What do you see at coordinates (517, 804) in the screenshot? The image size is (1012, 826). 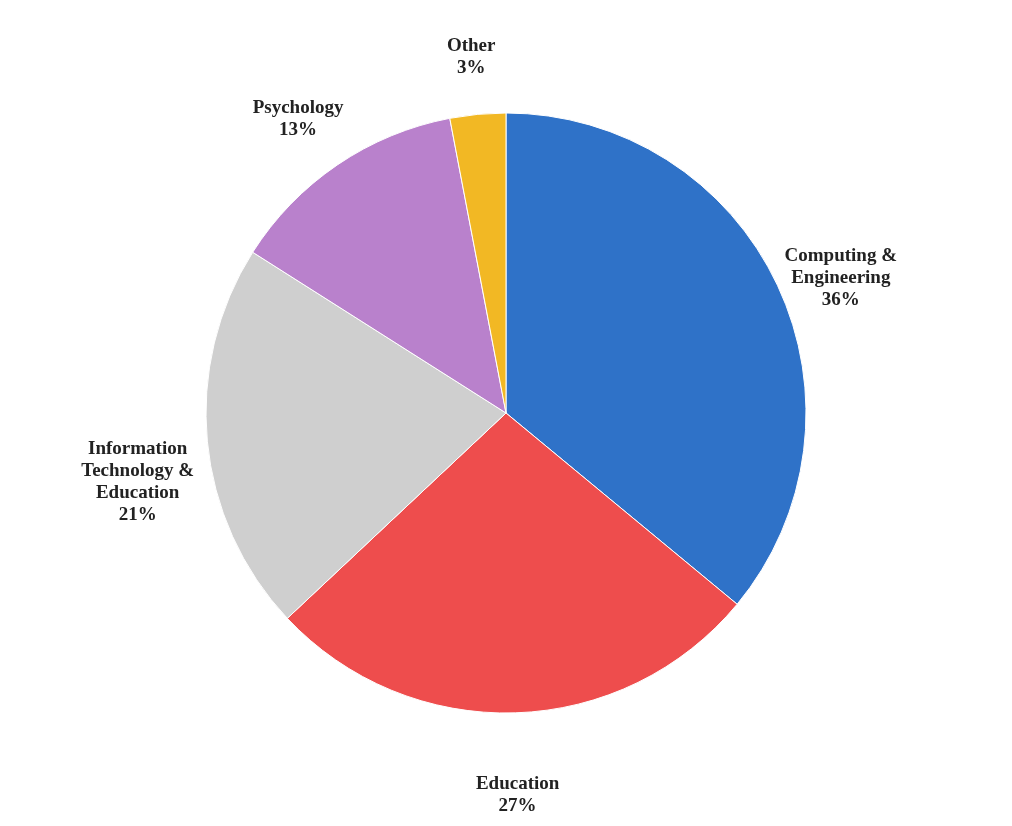 I see `data-label: 27%` at bounding box center [517, 804].